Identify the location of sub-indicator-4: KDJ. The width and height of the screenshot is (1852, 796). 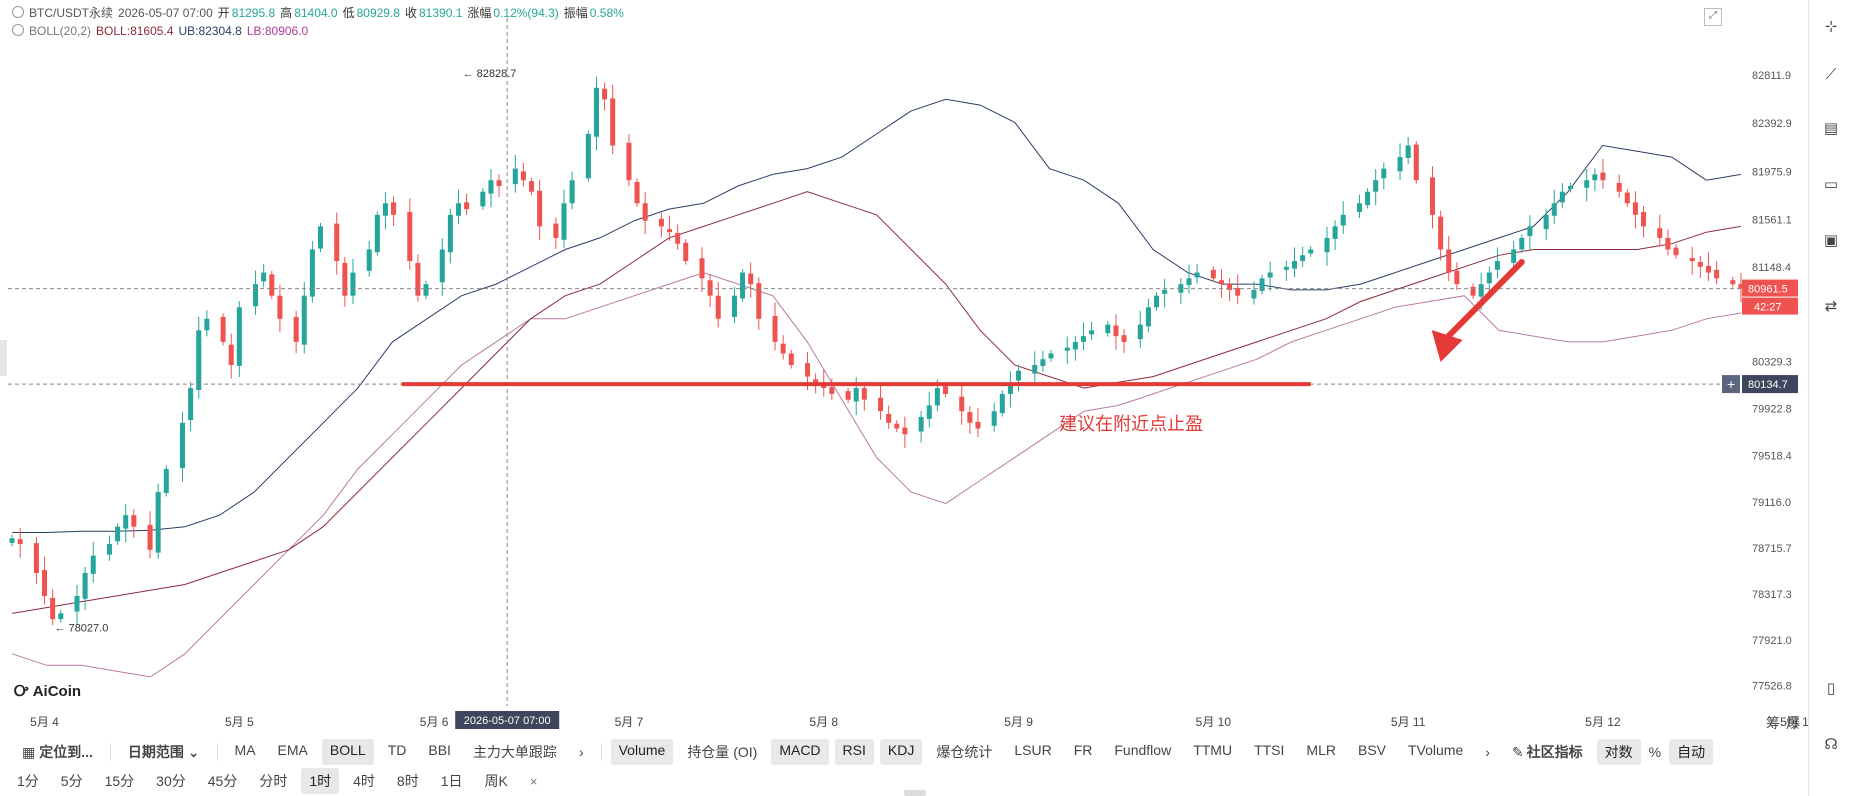
(901, 752).